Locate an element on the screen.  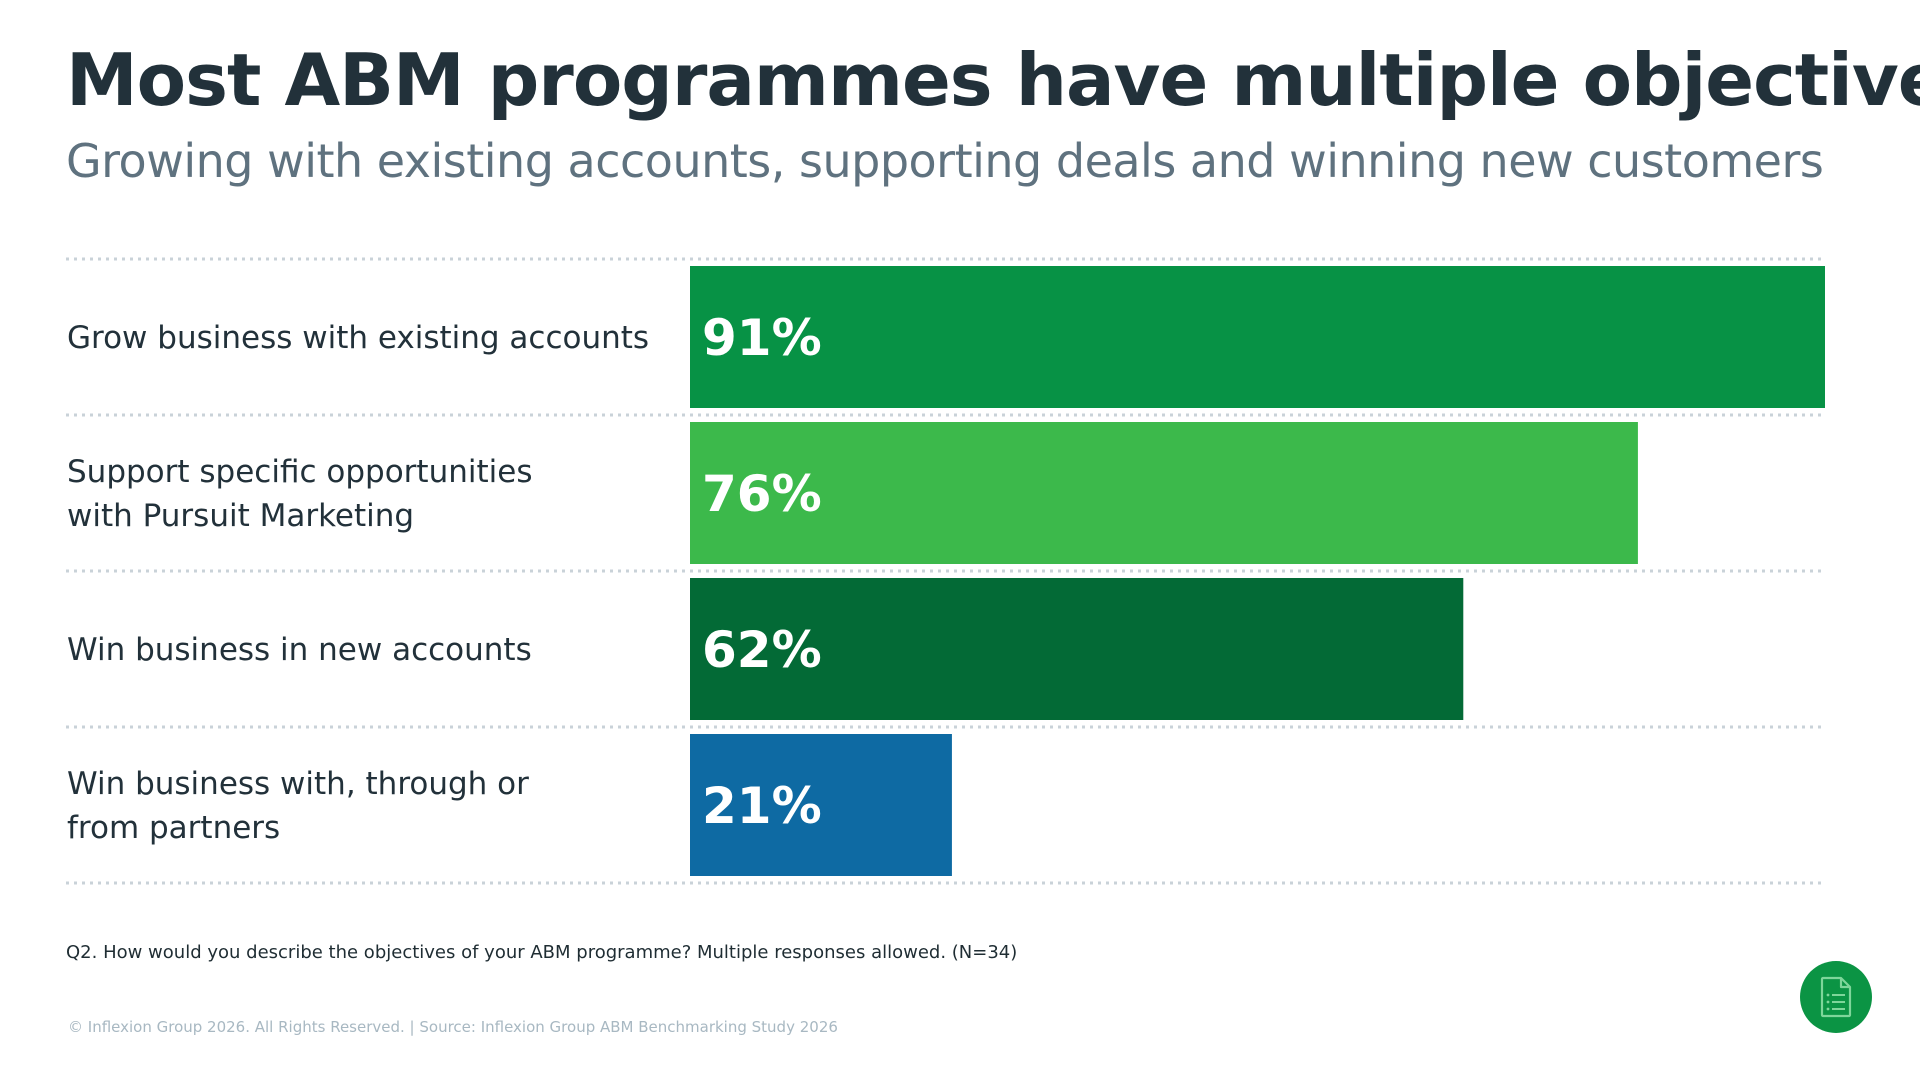
category-label: Grow business with existing accounts is located at coordinates (358, 338).